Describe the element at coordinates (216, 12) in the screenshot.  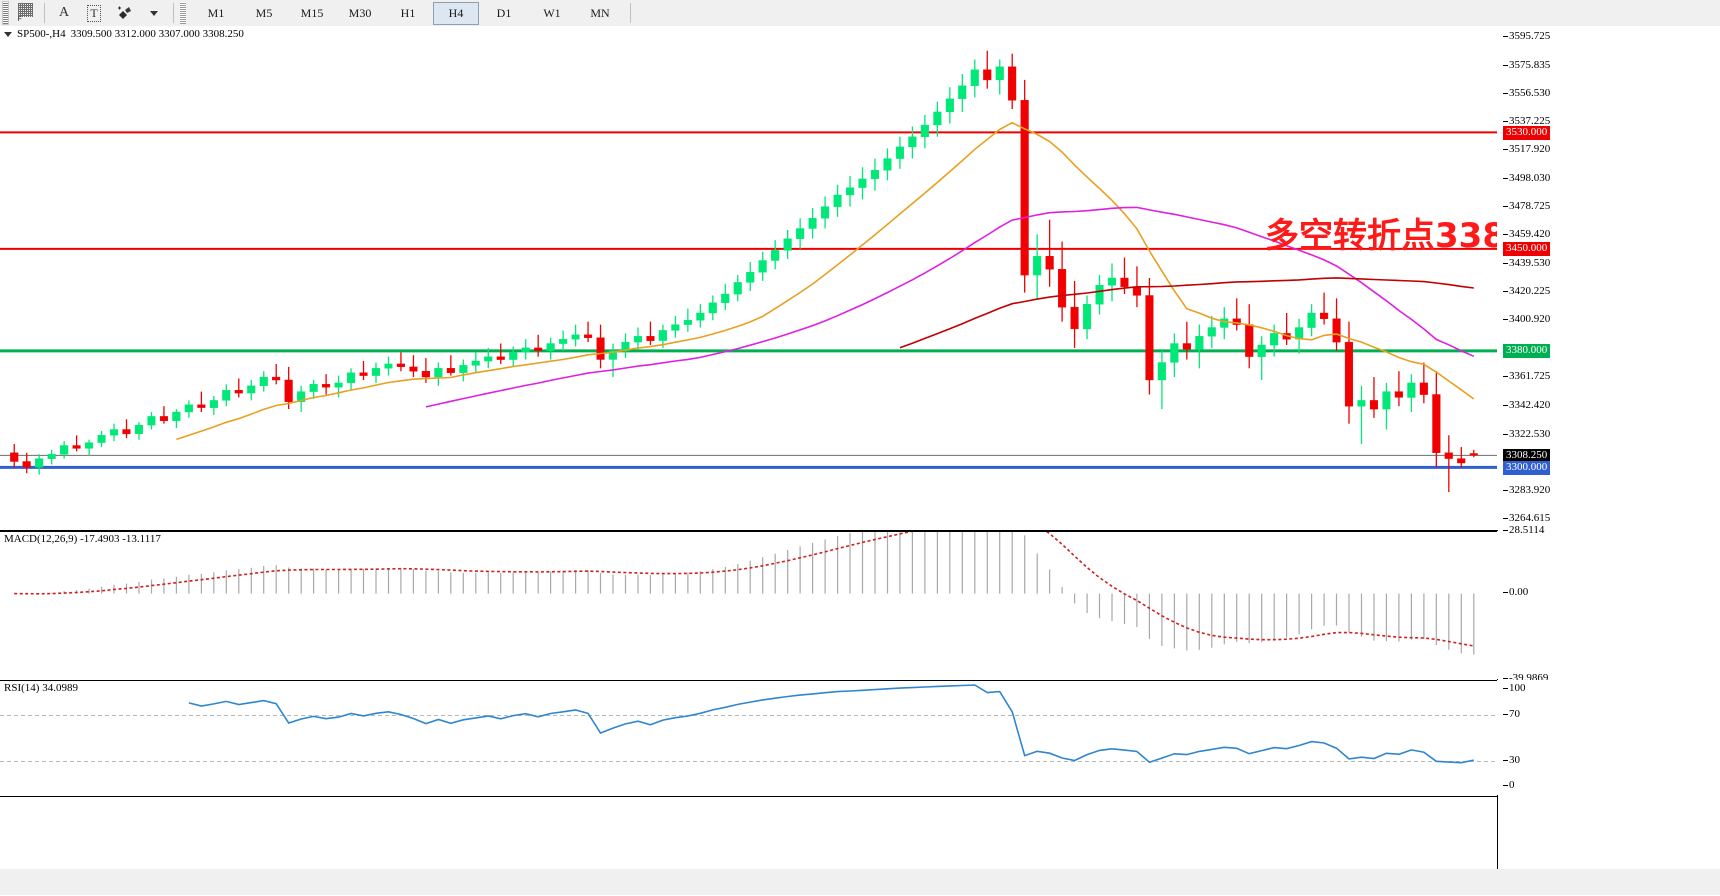
I see `timeframe-m1: M1` at that location.